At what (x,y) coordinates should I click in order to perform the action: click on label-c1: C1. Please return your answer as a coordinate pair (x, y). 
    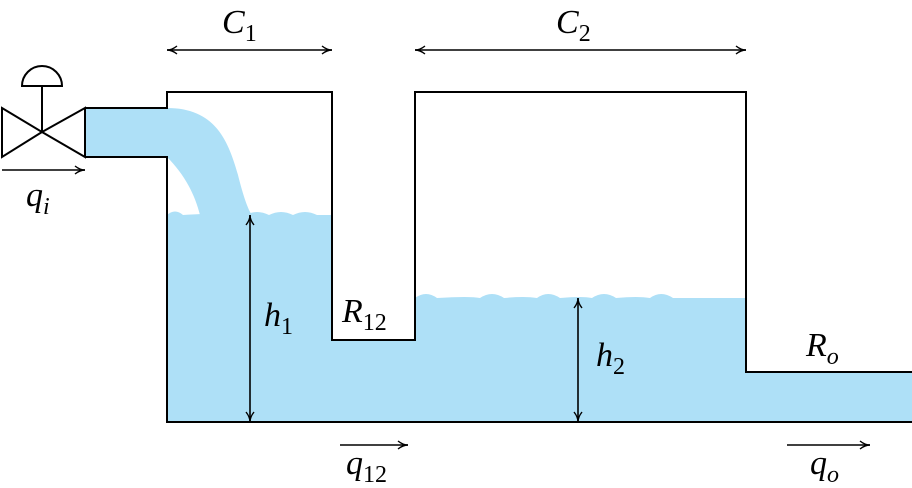
    Looking at the image, I should click on (239, 25).